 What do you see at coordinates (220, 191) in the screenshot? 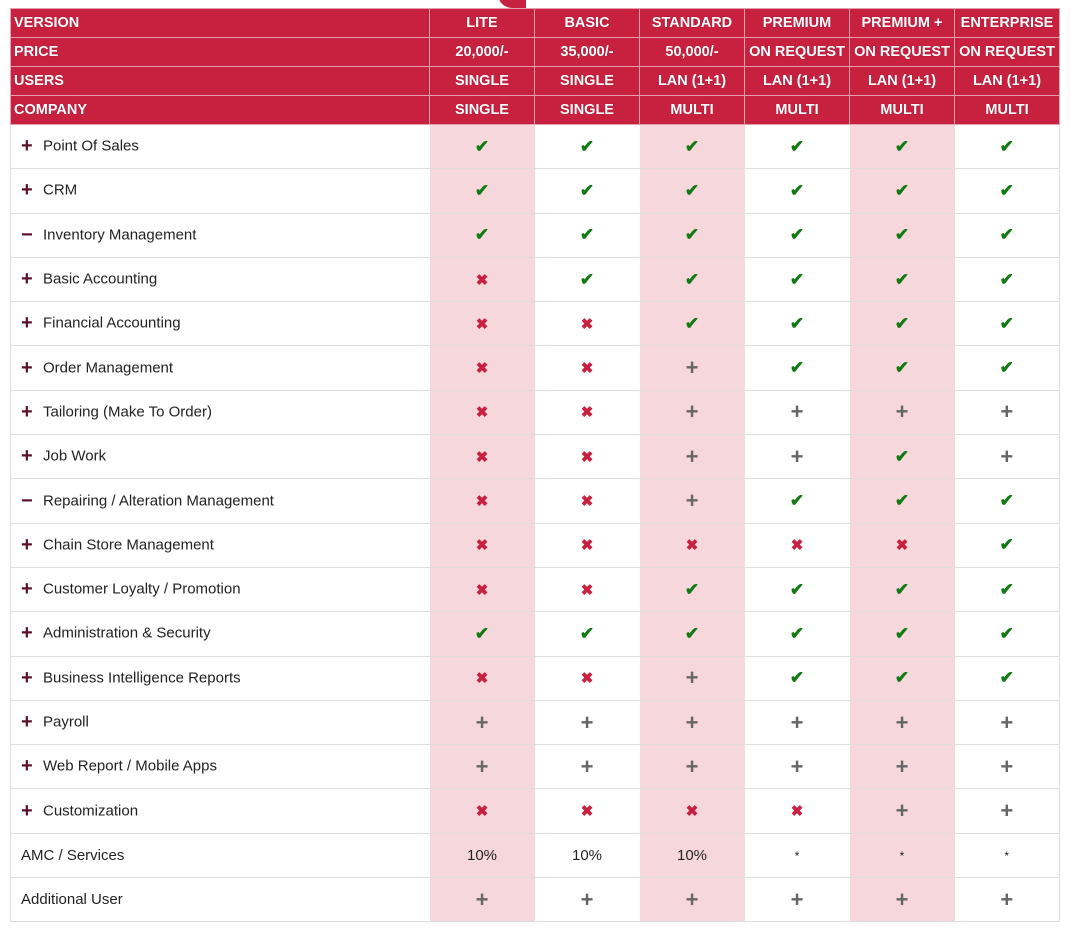
I see `feature-name-cell: + CRM` at bounding box center [220, 191].